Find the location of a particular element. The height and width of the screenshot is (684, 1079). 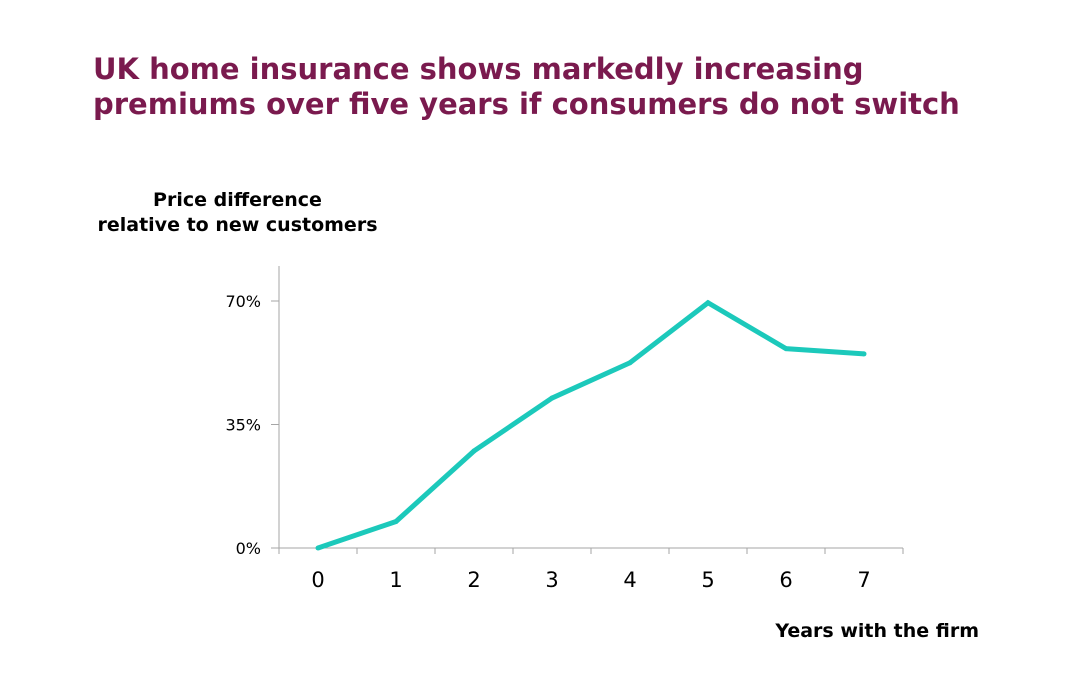

y-tick-label: 35% is located at coordinates (243, 425).